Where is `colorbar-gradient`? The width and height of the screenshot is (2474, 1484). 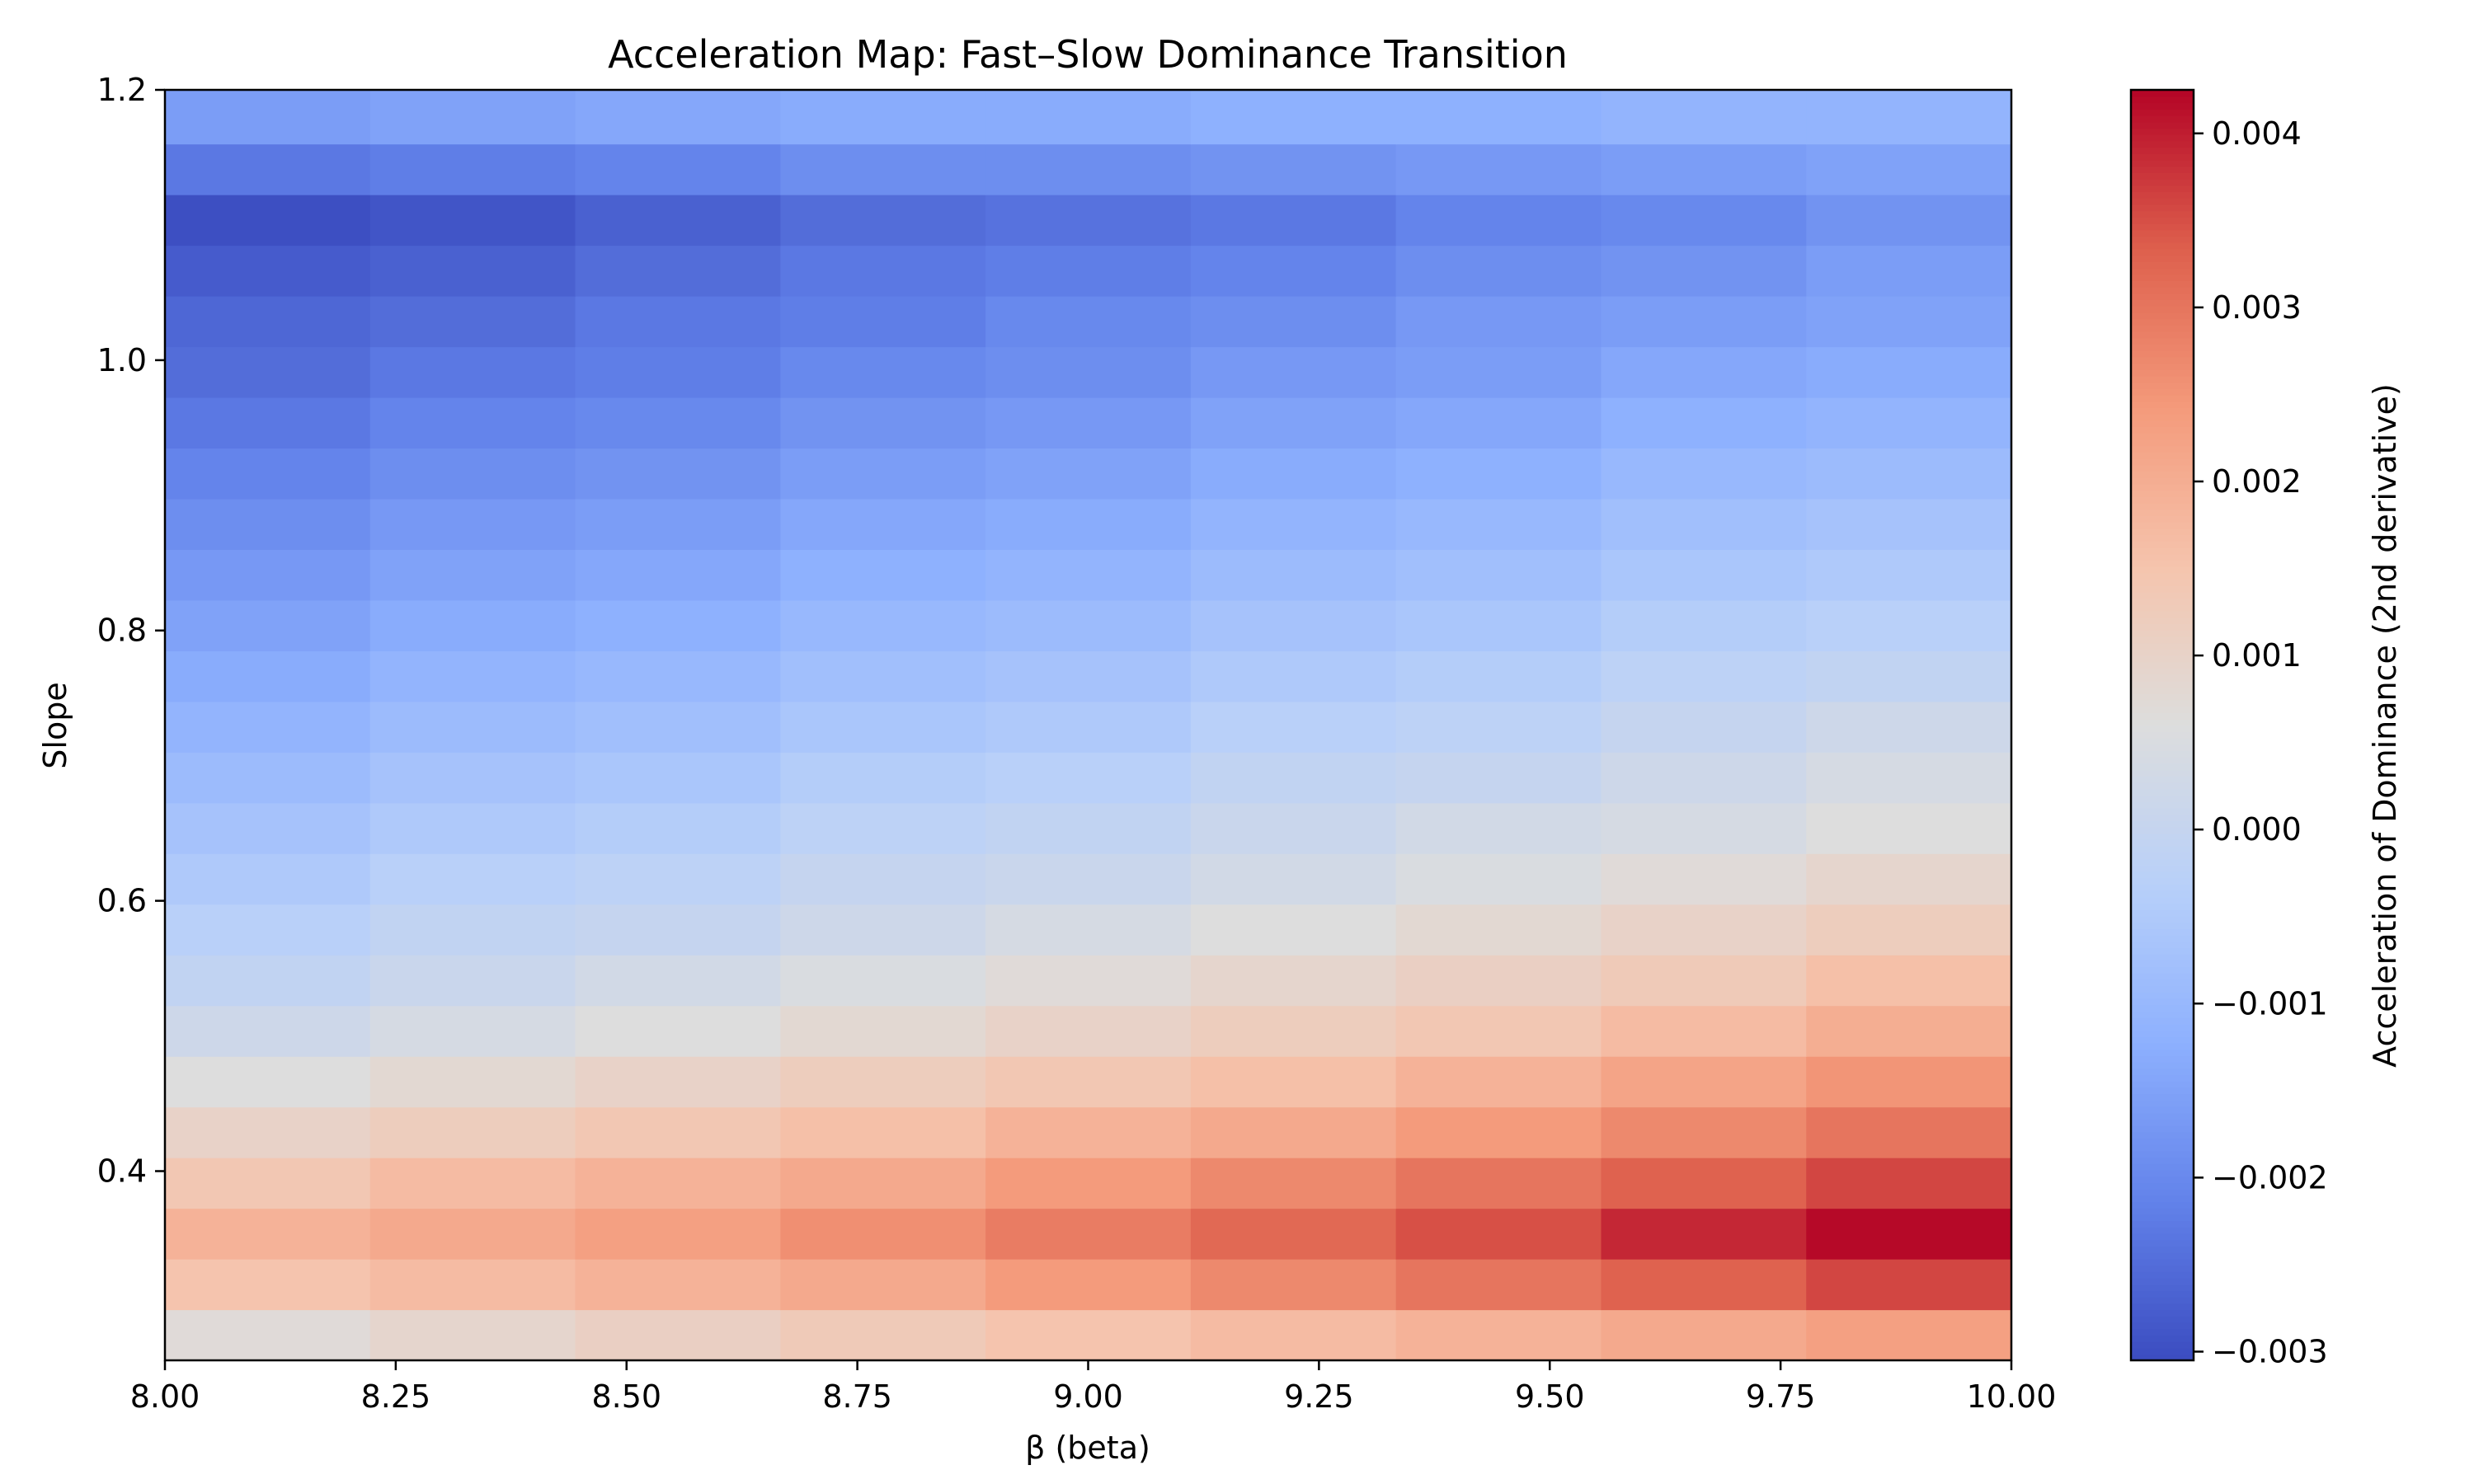 colorbar-gradient is located at coordinates (2162, 725).